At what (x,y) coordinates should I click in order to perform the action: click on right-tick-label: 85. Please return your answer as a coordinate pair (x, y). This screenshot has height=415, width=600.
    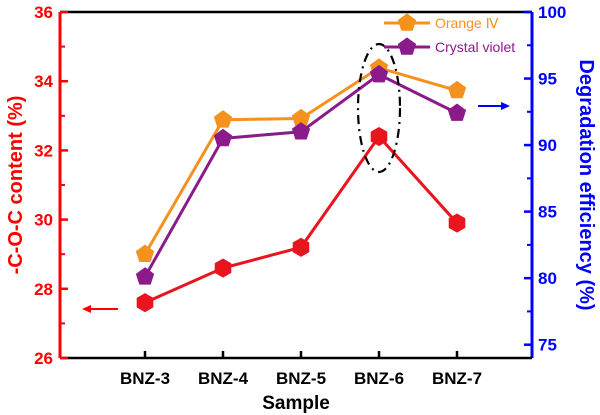
    Looking at the image, I should click on (547, 212).